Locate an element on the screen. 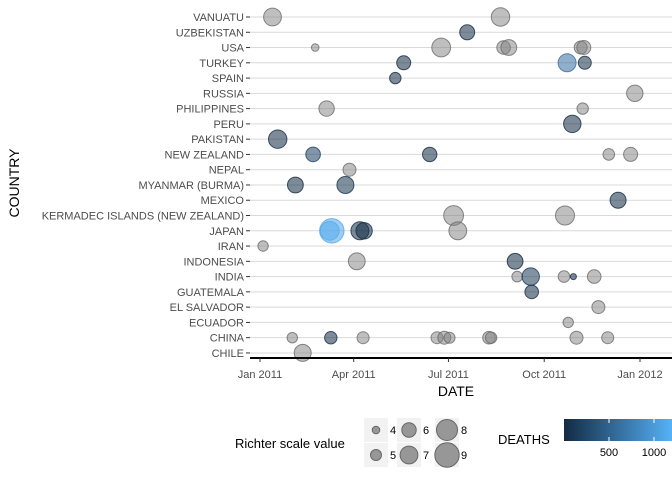  y-tick-label: UZBEKISTAN is located at coordinates (210, 33).